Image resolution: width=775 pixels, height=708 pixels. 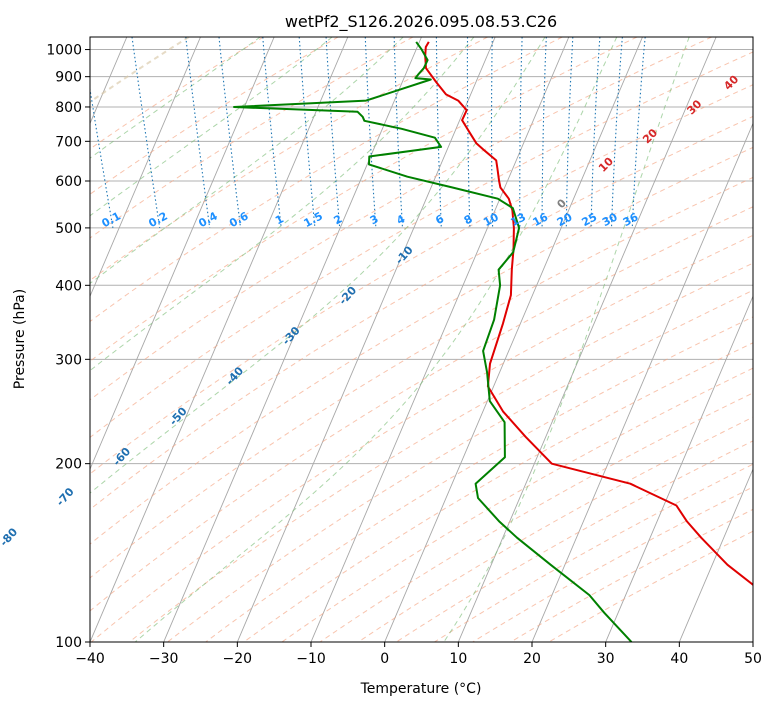 What do you see at coordinates (606, 659) in the screenshot?
I see `x-tick-label: 30` at bounding box center [606, 659].